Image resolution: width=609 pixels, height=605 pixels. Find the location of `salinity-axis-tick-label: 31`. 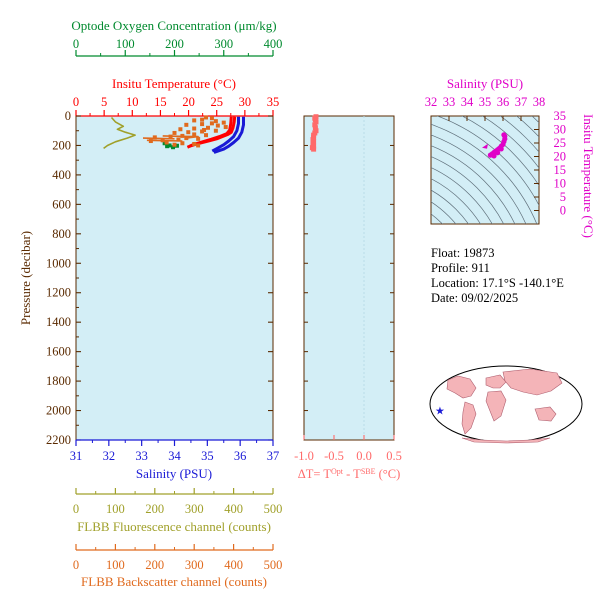

salinity-axis-tick-label: 31 is located at coordinates (76, 456).